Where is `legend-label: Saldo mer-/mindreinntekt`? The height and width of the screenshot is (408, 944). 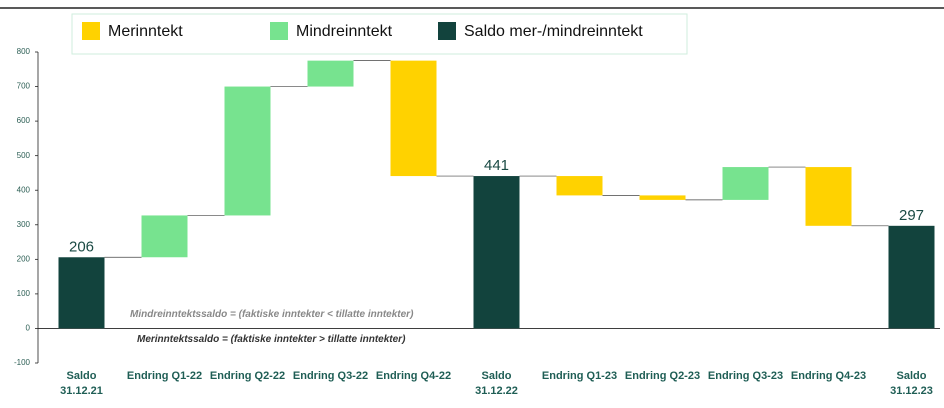 legend-label: Saldo mer-/mindreinntekt is located at coordinates (553, 31).